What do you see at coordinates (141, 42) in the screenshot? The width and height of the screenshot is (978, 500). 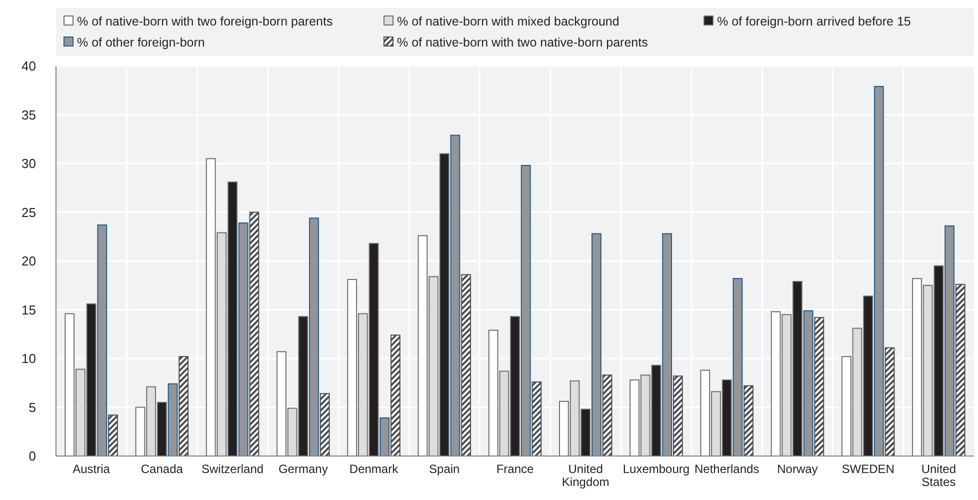 I see `legend-label: % of other foreign-born` at bounding box center [141, 42].